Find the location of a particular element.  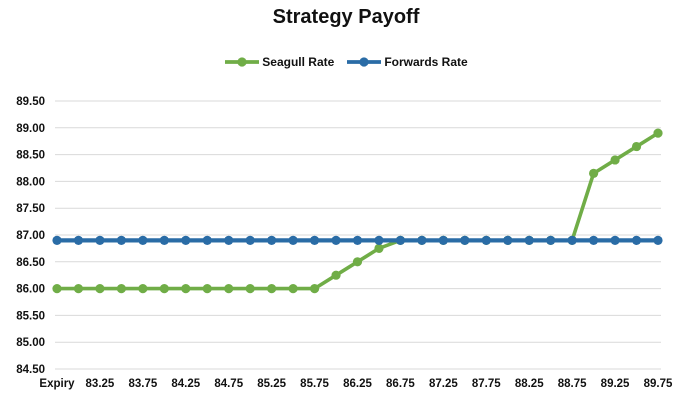

chart-title: Strategy Payoff is located at coordinates (346, 17).